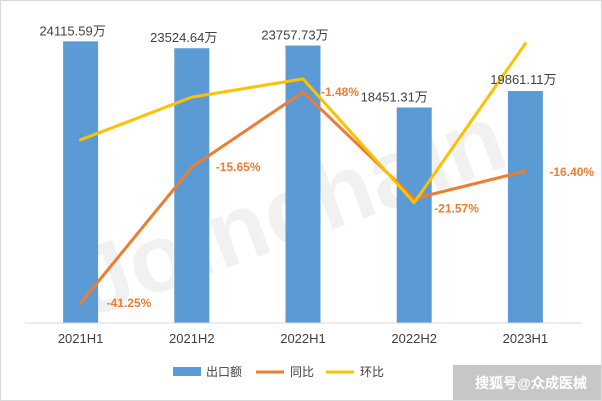  Describe the element at coordinates (531, 383) in the screenshot. I see `credit-text: 搜狐号@众成医械` at that location.